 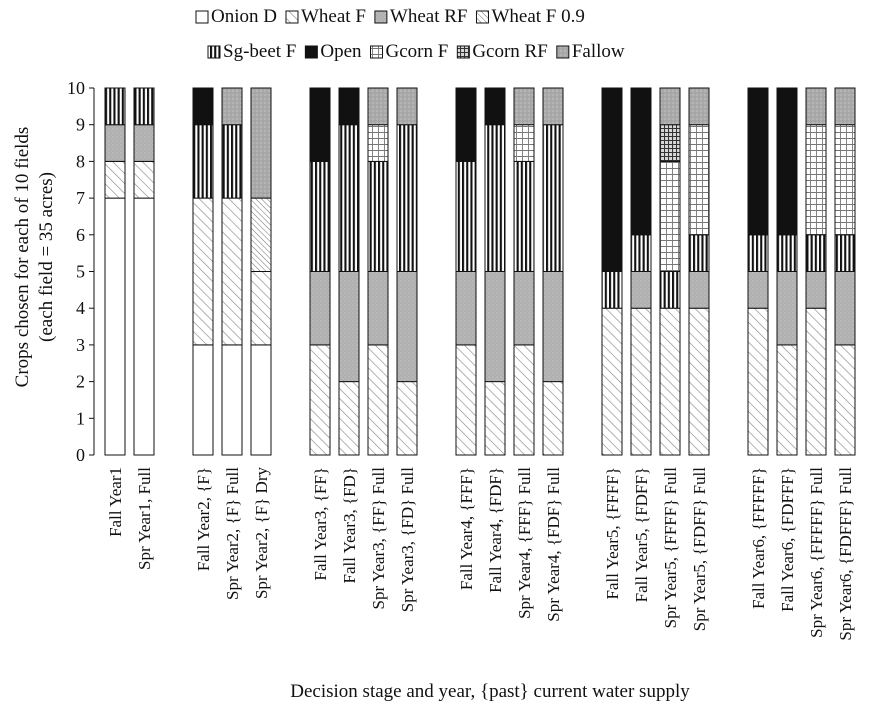 I want to click on x-tick-label: Fall Year6, {FDFFF}, so click(x=787, y=539).